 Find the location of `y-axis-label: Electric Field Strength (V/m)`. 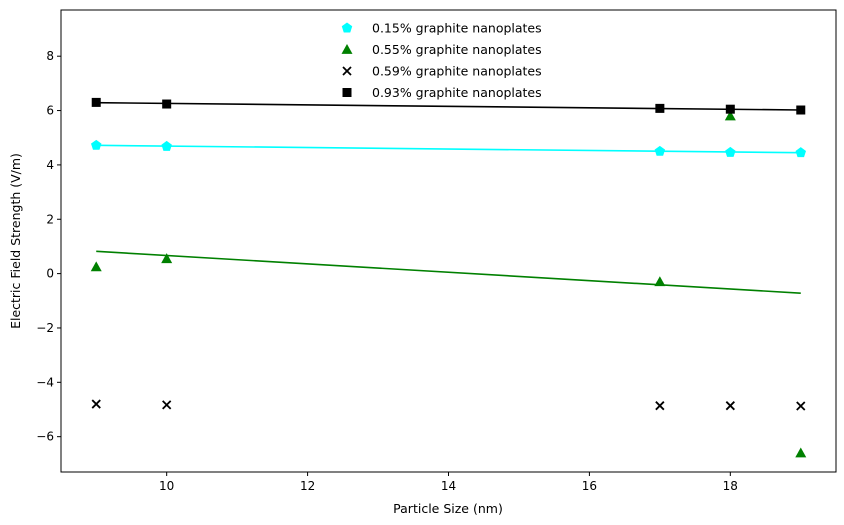

y-axis-label: Electric Field Strength (V/m) is located at coordinates (15, 241).